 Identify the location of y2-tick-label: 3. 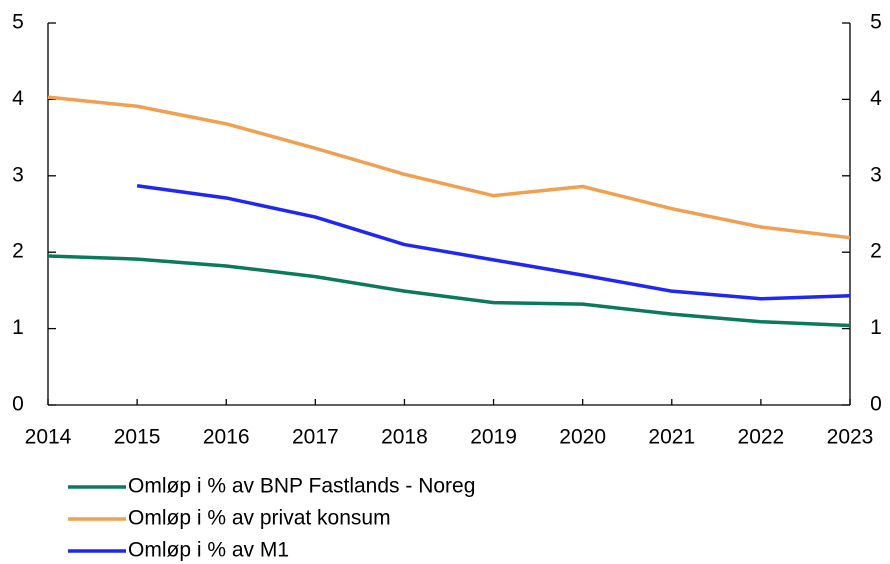
(876, 174).